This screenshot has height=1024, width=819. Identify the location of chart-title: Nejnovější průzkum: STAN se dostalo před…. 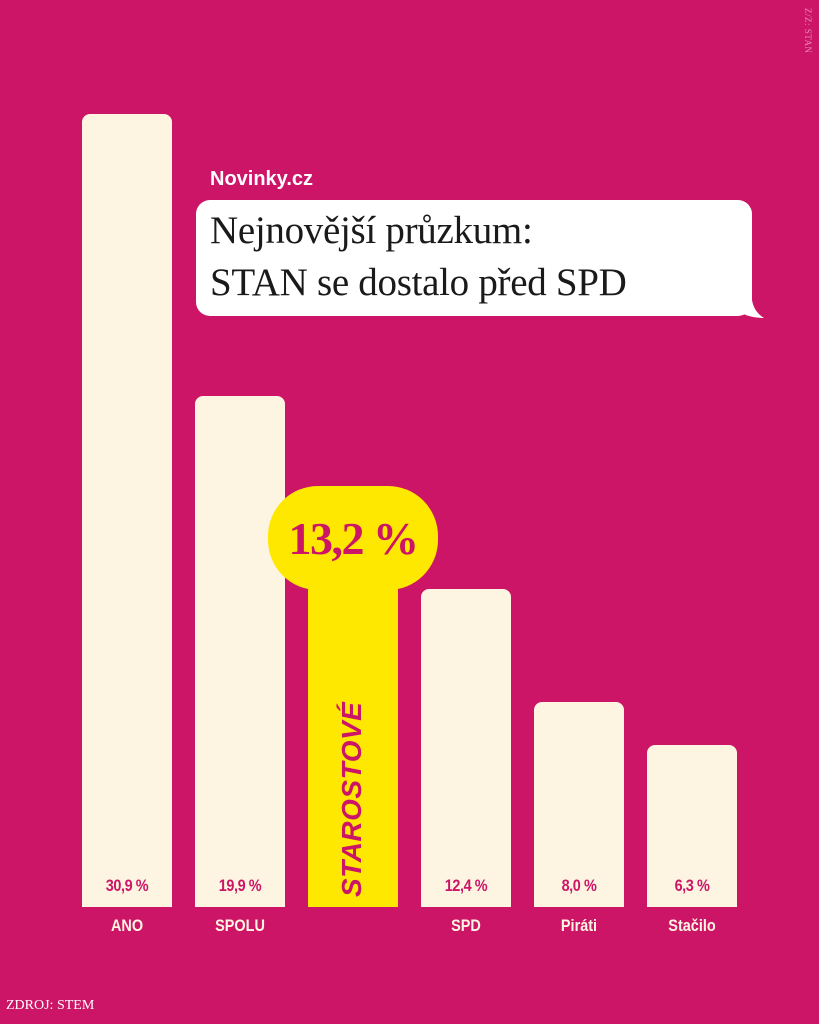
(482, 257).